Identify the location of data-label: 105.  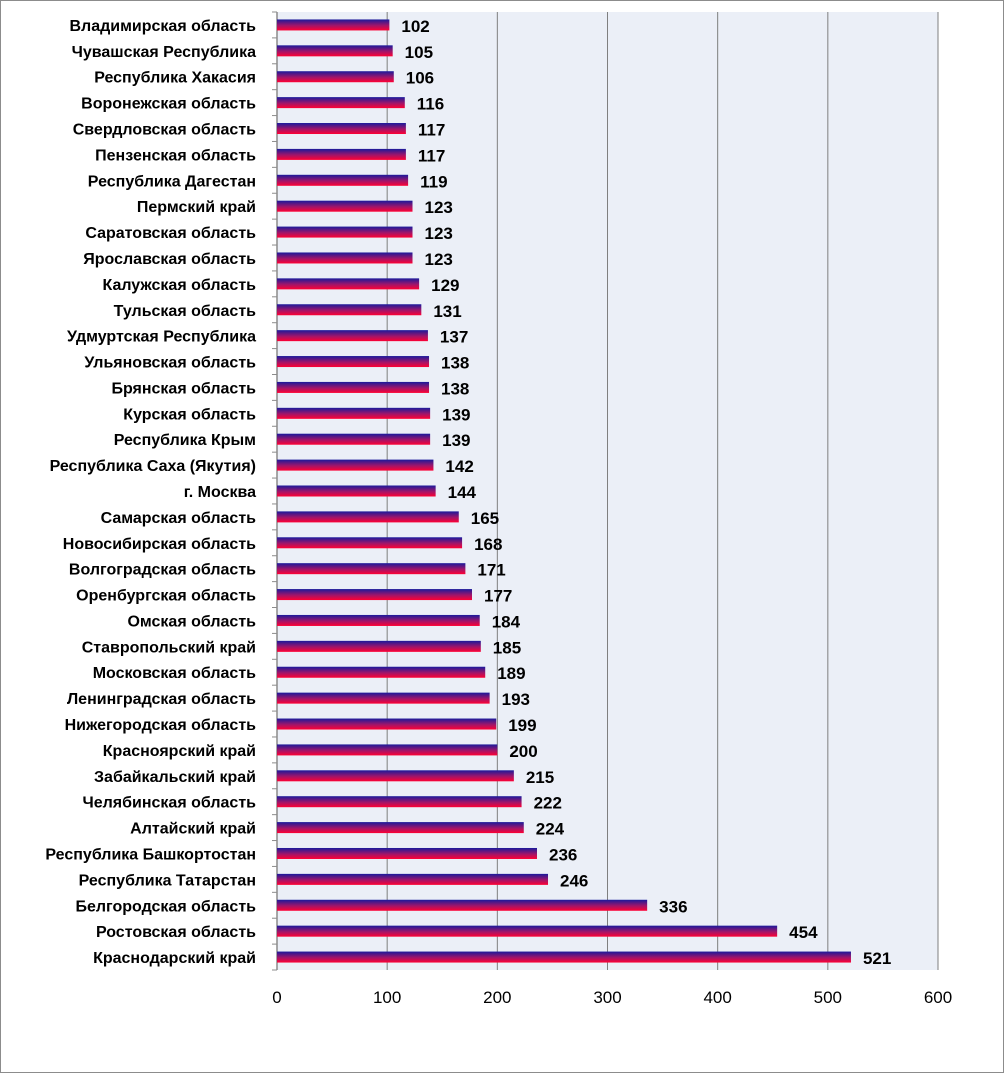
(419, 52).